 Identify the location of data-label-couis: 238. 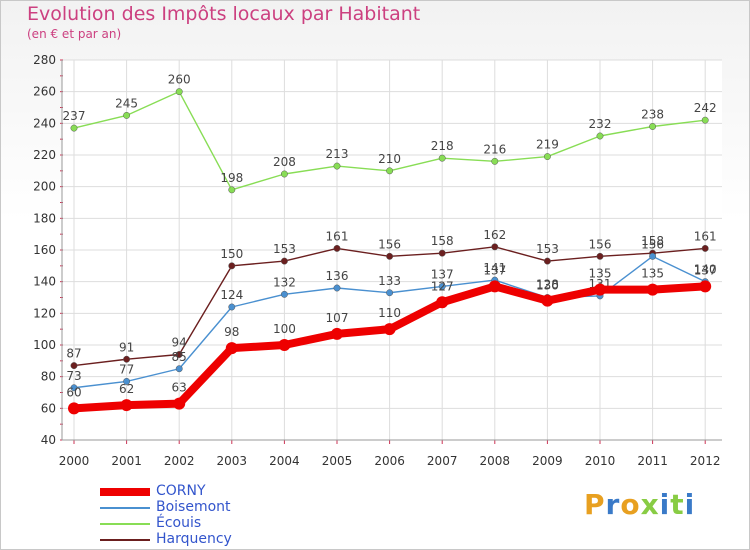
(652, 115).